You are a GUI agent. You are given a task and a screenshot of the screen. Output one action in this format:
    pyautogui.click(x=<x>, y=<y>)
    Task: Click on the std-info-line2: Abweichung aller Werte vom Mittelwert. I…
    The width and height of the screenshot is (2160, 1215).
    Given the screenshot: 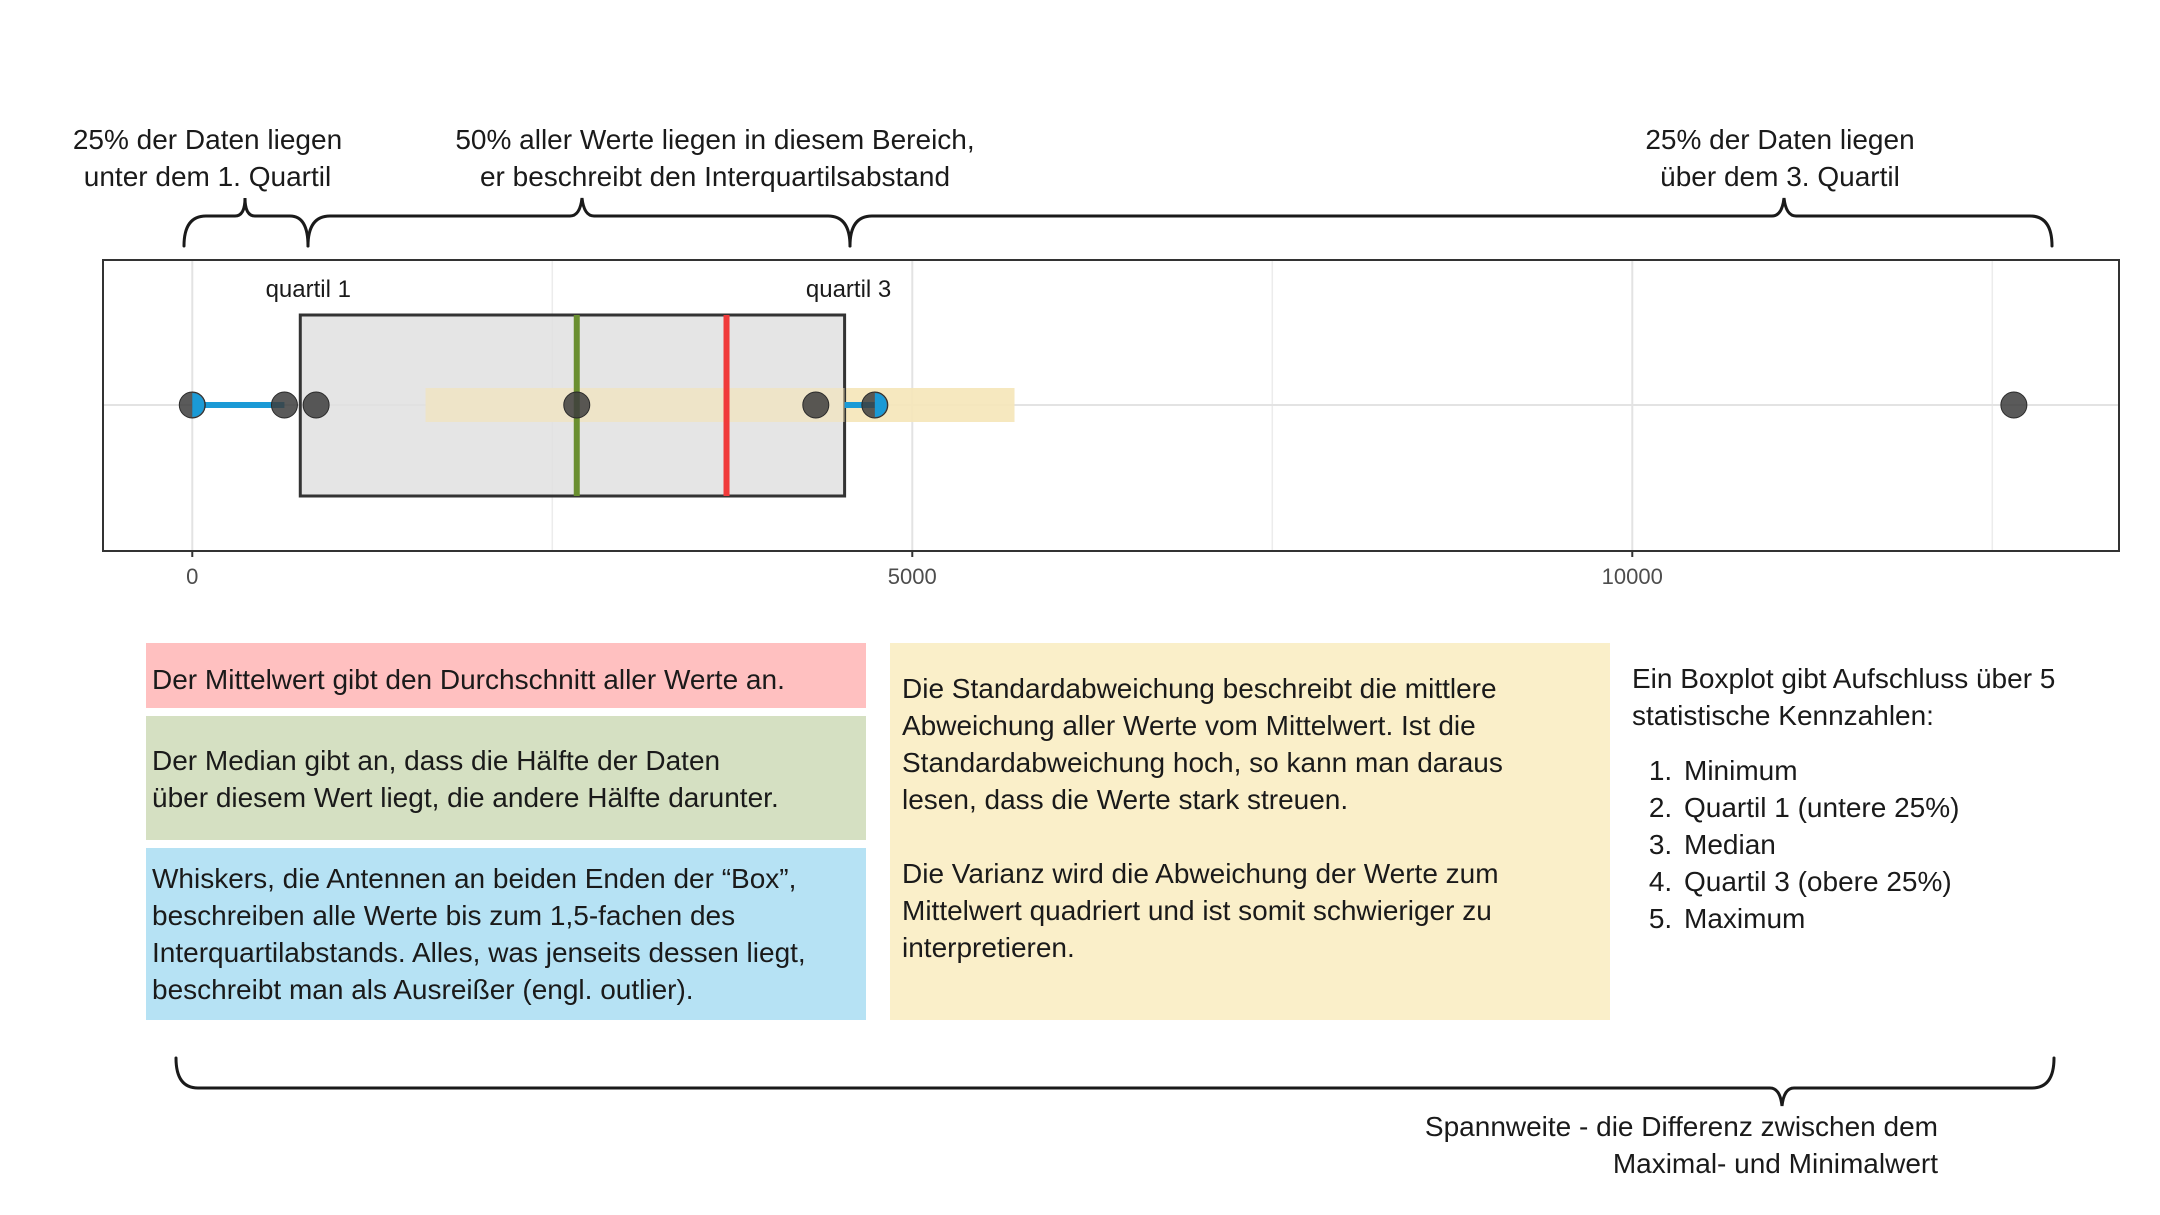 What is the action you would take?
    pyautogui.click(x=1189, y=725)
    